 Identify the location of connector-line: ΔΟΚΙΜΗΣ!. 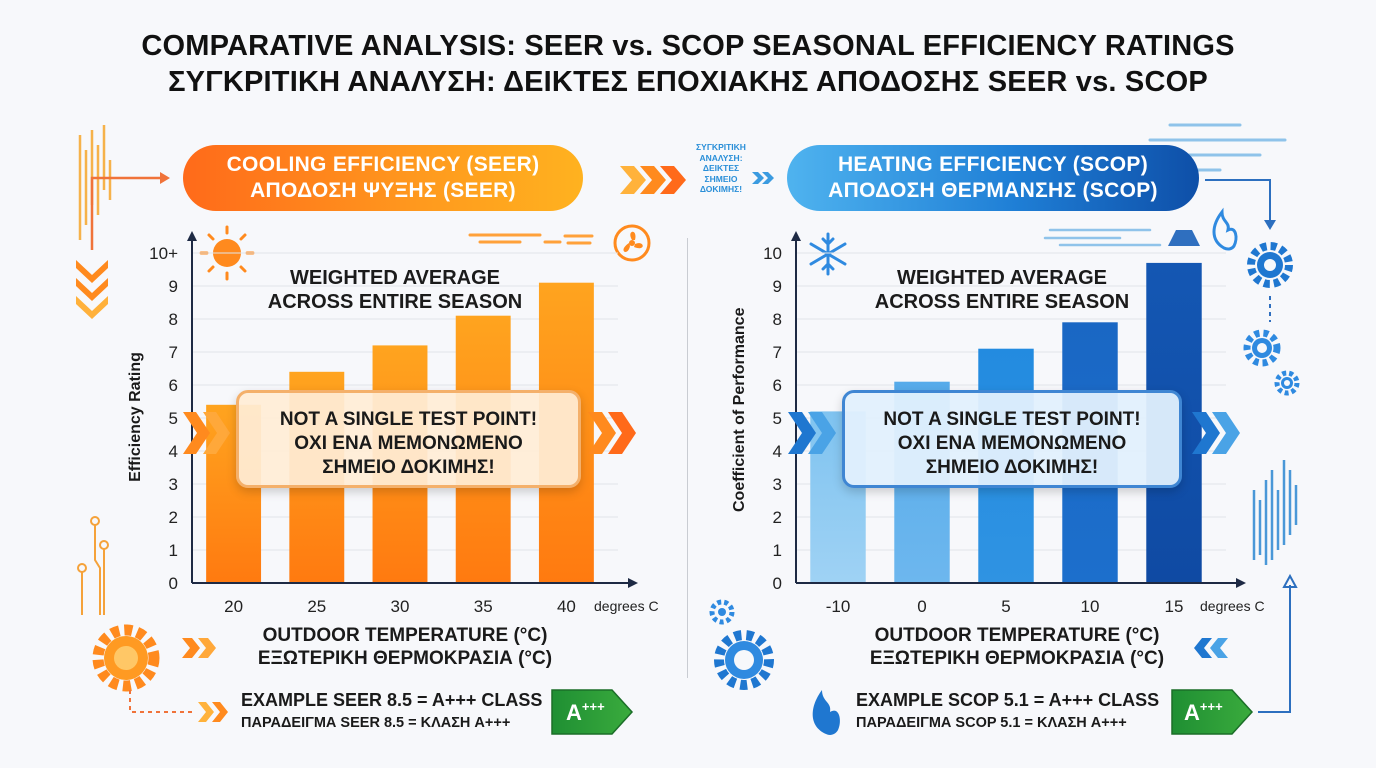
(721, 189).